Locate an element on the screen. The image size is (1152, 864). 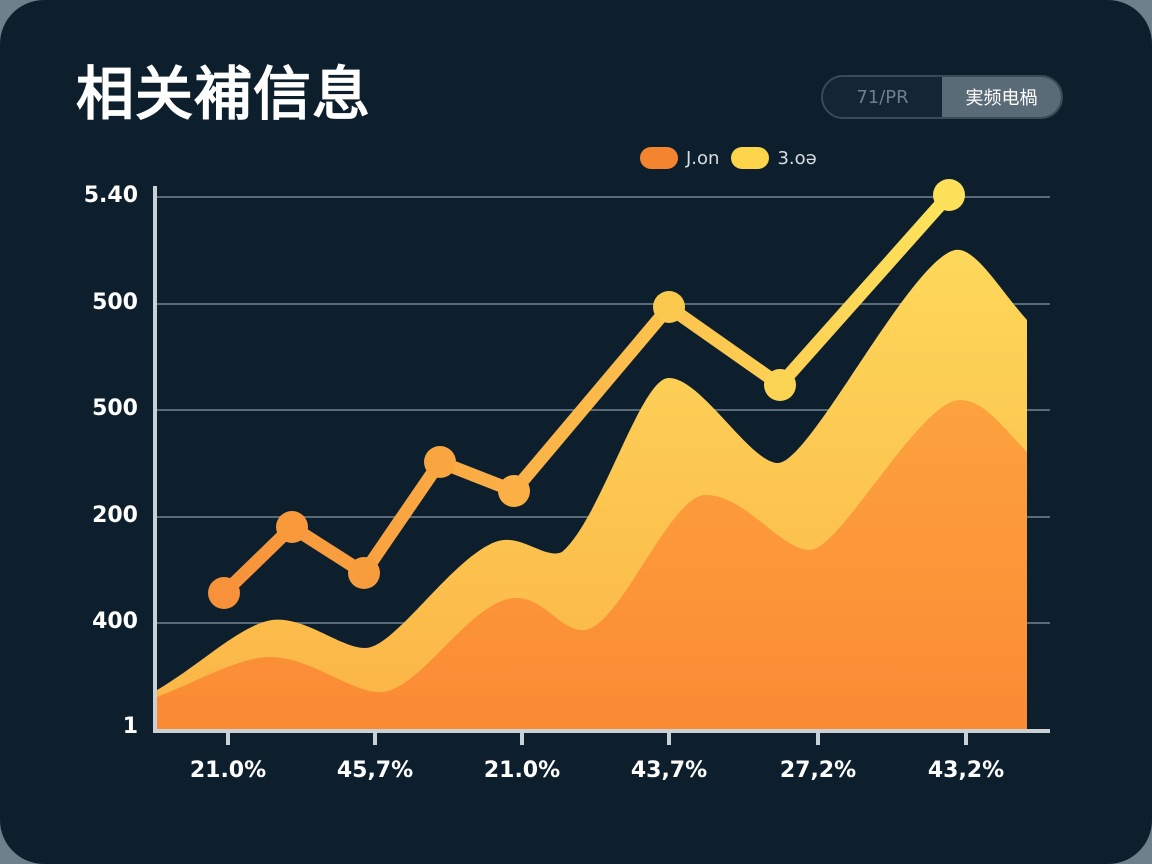
legend-swatch-orange-icon is located at coordinates (659, 158).